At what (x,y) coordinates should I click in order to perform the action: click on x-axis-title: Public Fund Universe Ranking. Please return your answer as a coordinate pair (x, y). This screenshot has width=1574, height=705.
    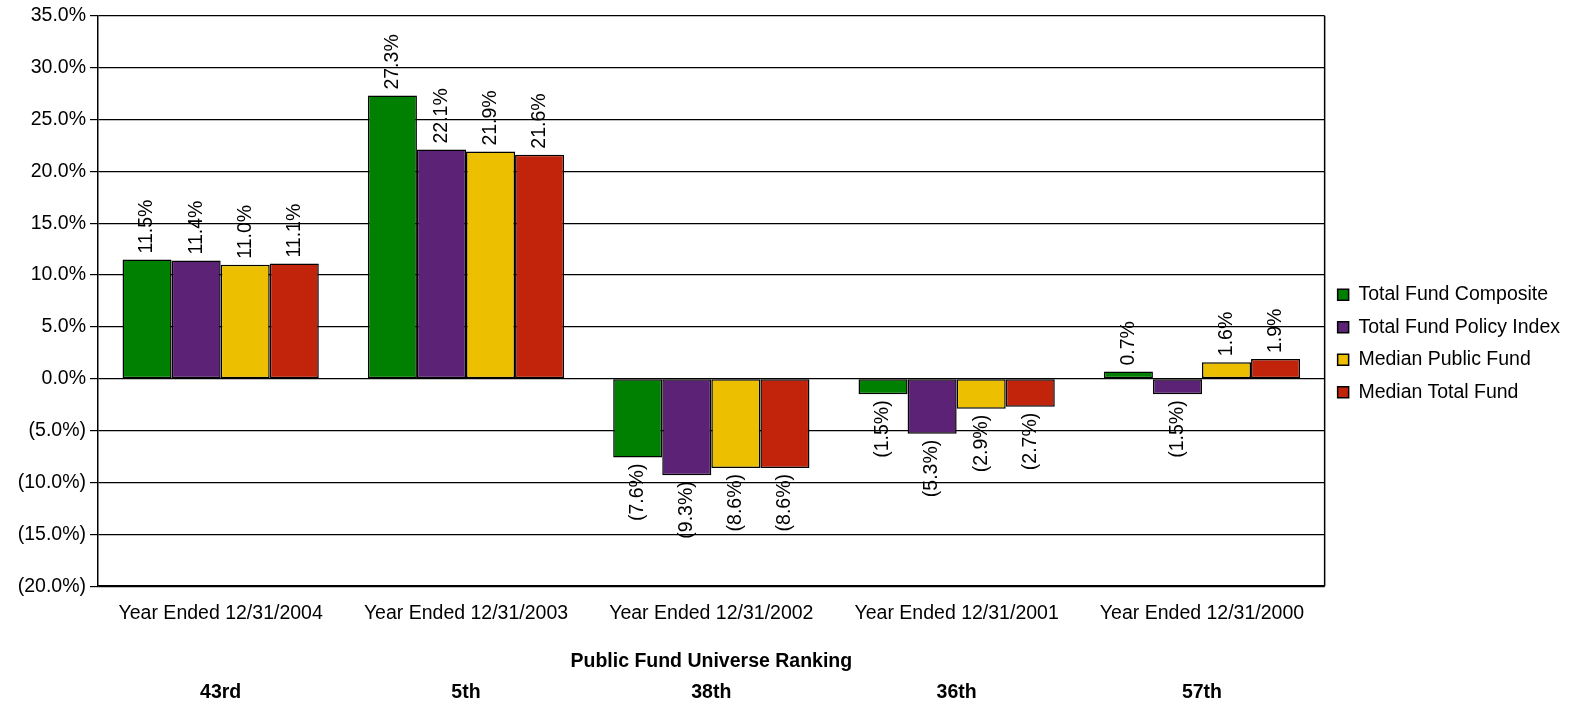
    Looking at the image, I should click on (711, 659).